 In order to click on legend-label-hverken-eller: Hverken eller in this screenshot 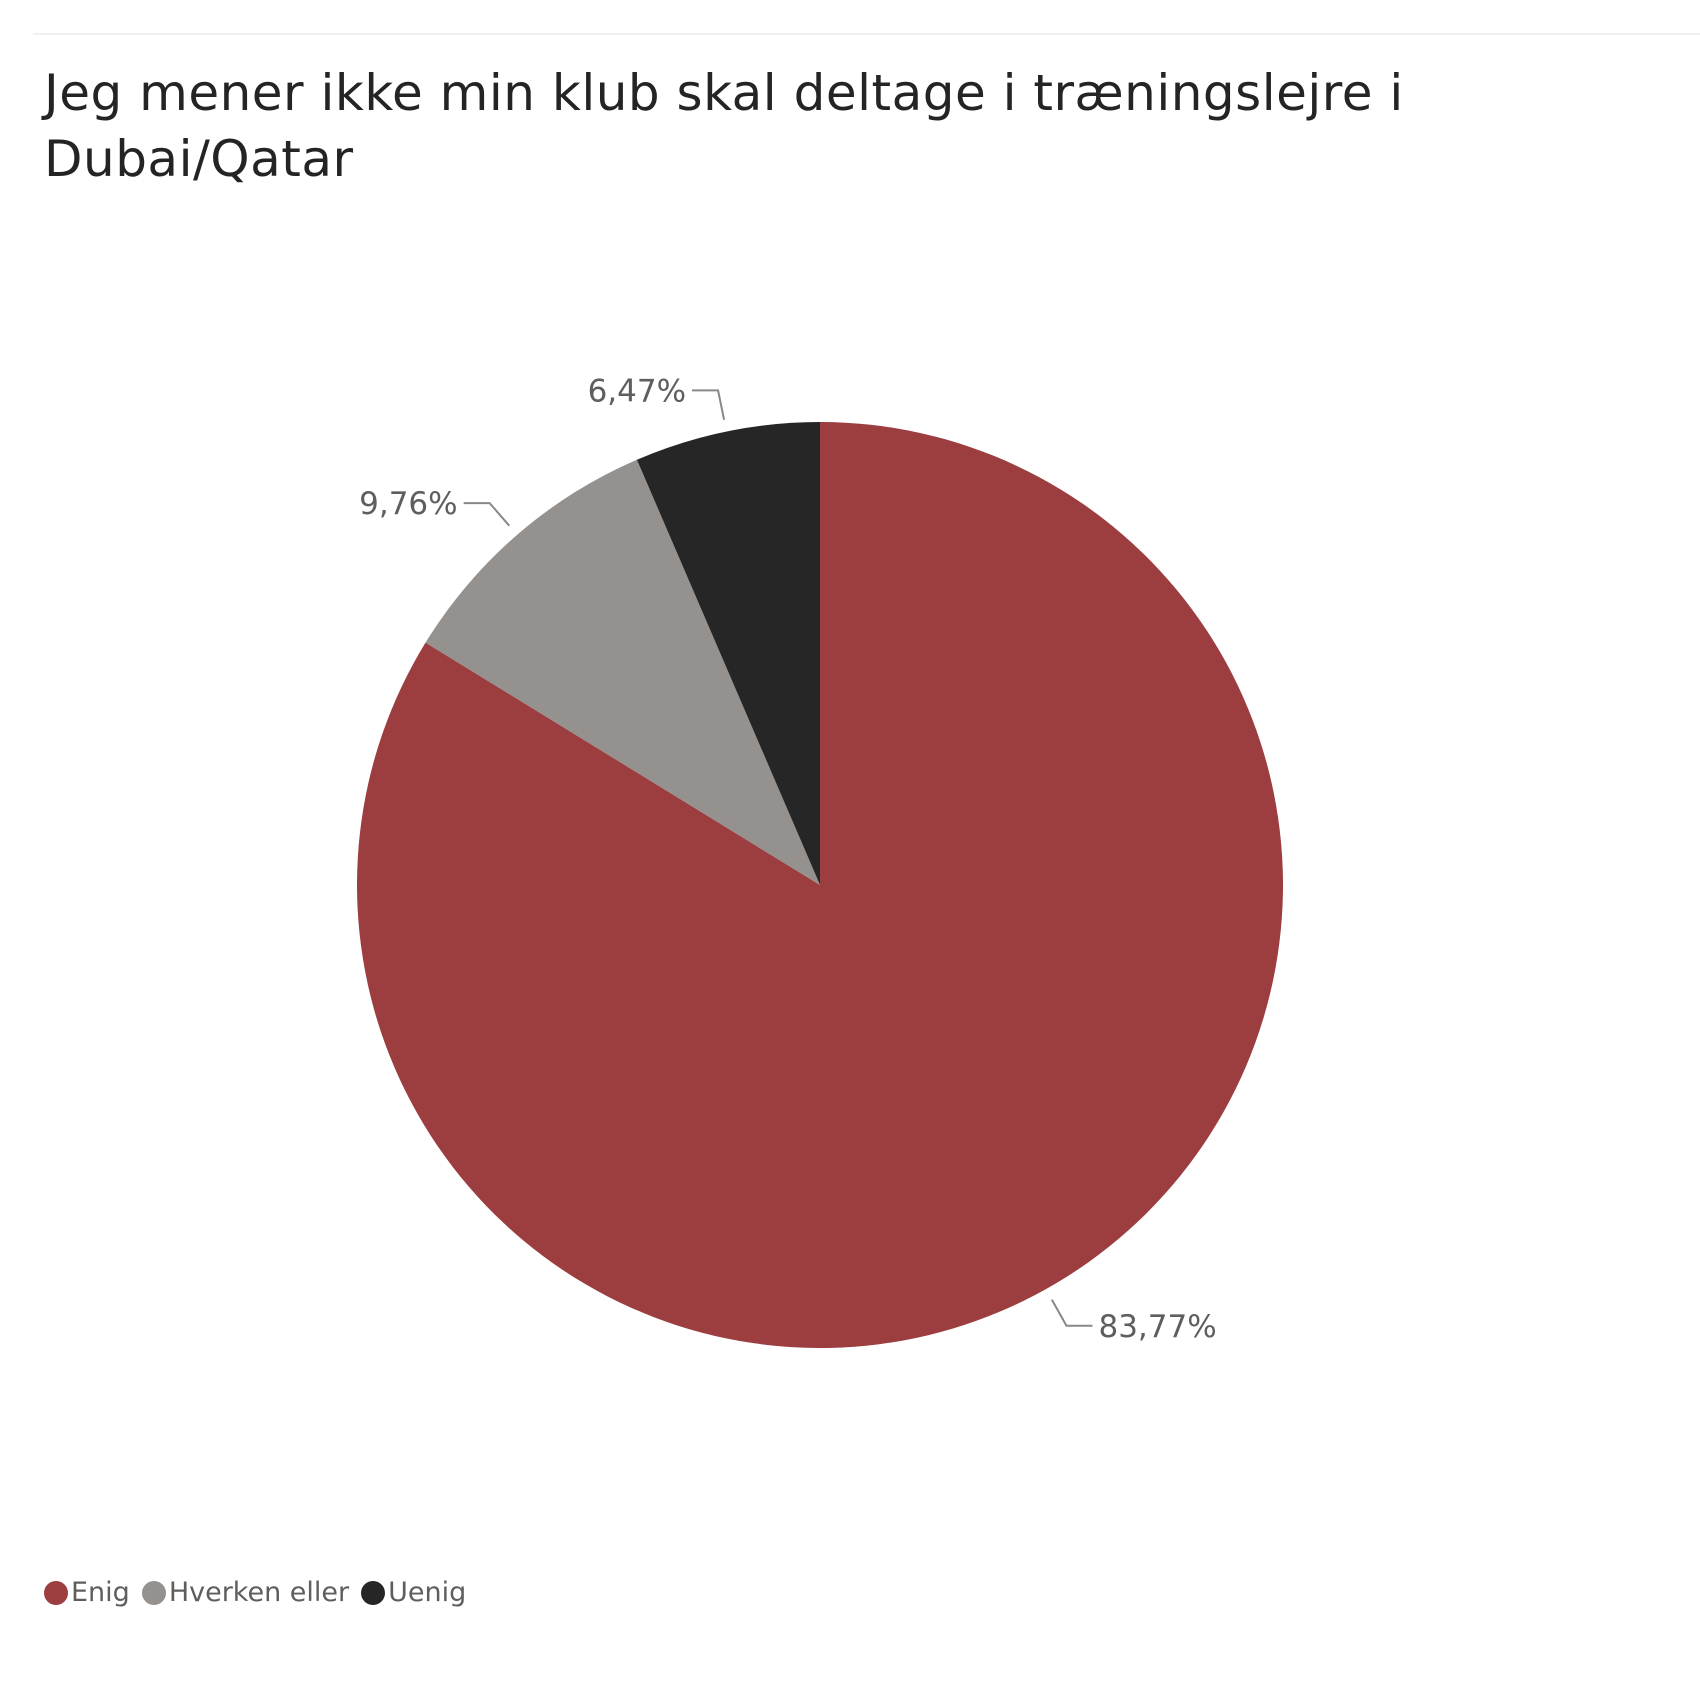, I will do `click(259, 1592)`.